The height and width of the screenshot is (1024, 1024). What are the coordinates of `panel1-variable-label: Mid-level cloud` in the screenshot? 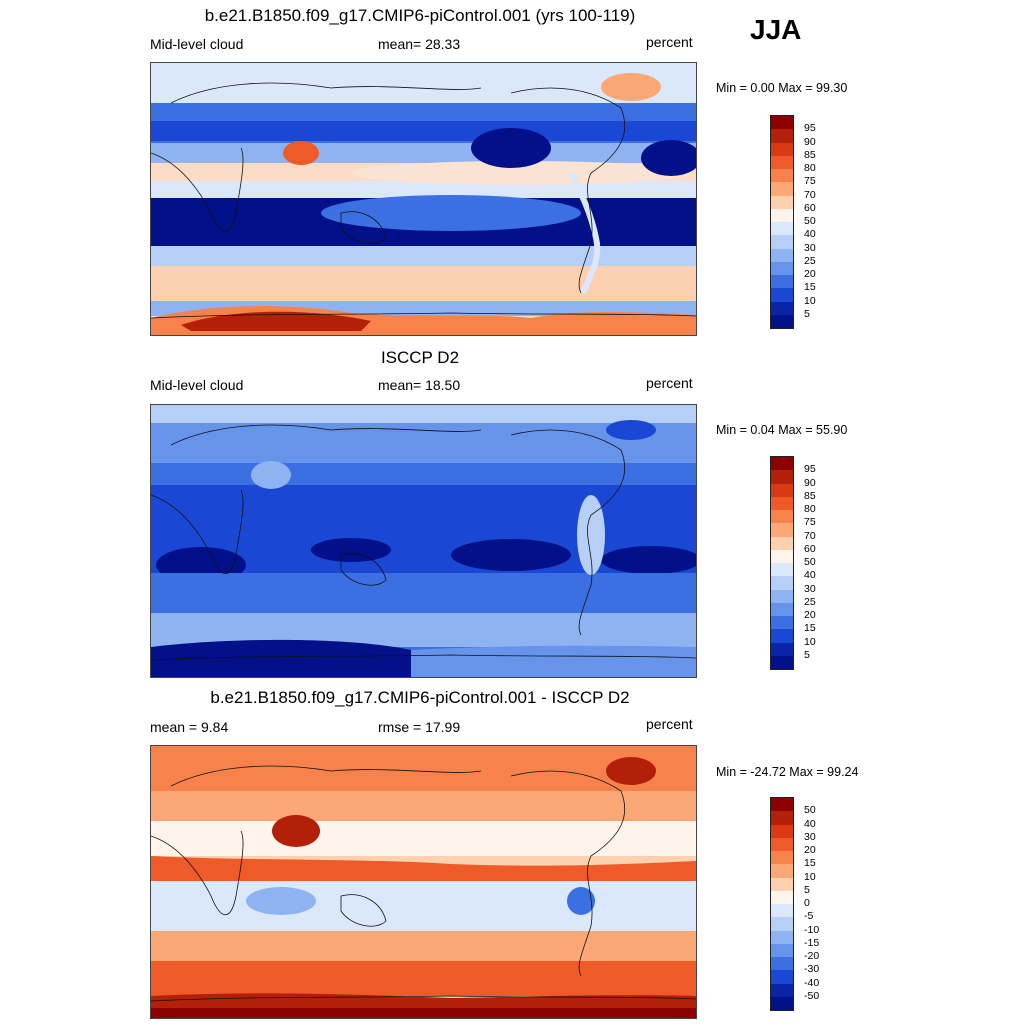 It's located at (197, 44).